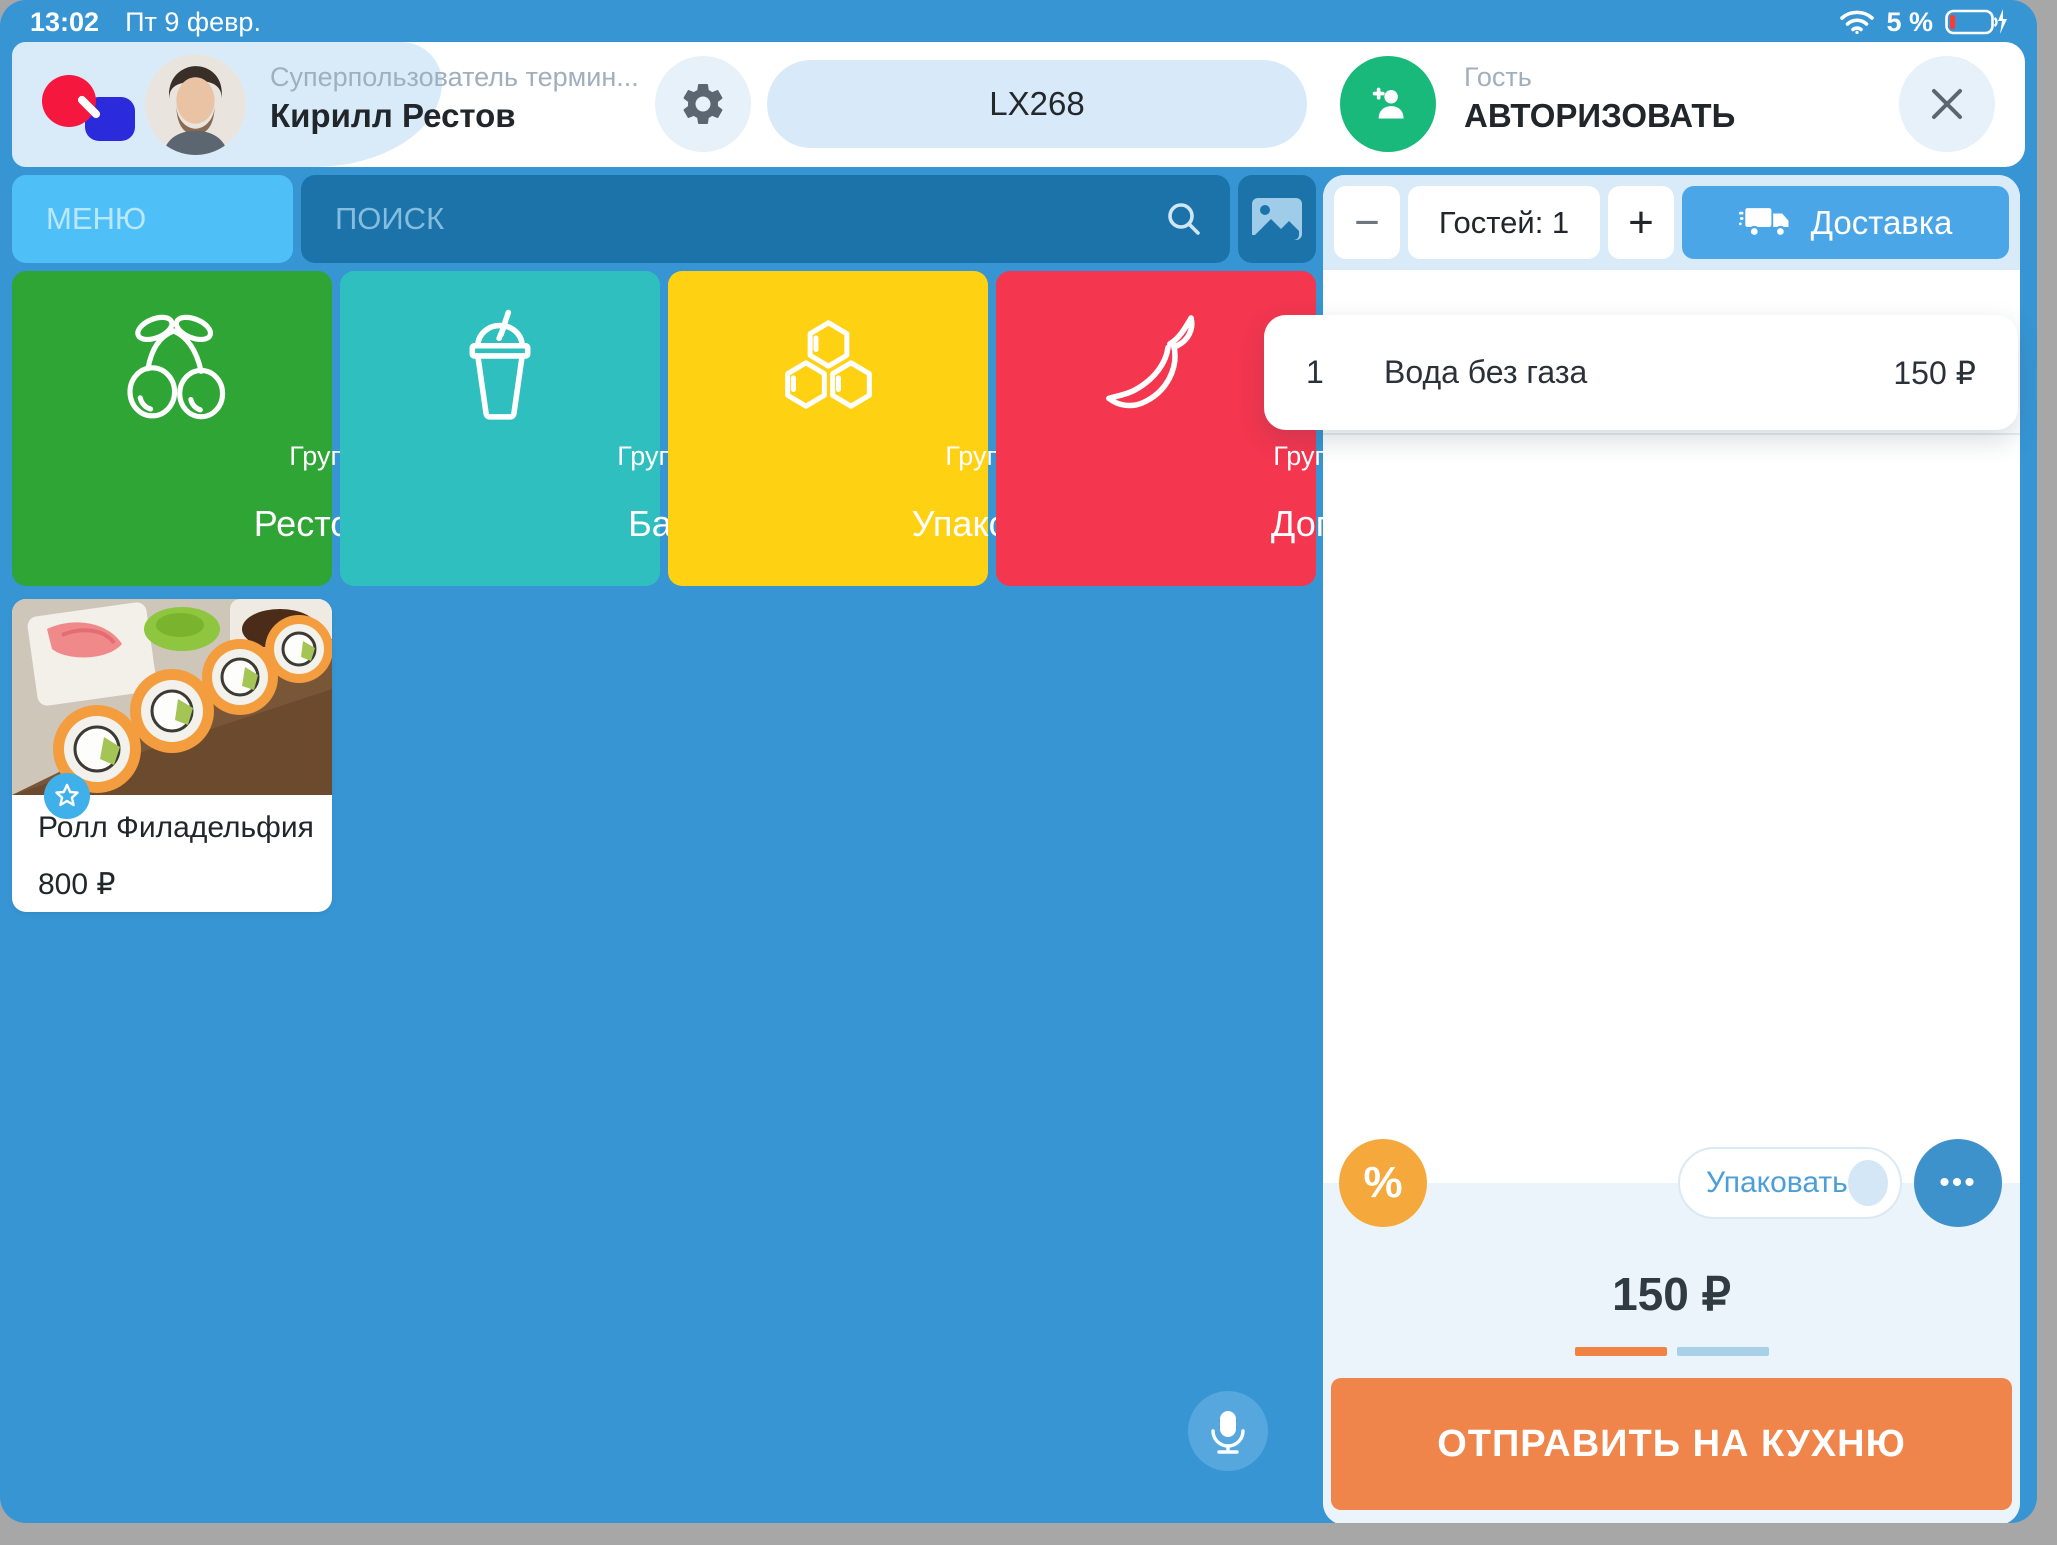 The height and width of the screenshot is (1545, 2057). I want to click on order-item-divider, so click(1671, 434).